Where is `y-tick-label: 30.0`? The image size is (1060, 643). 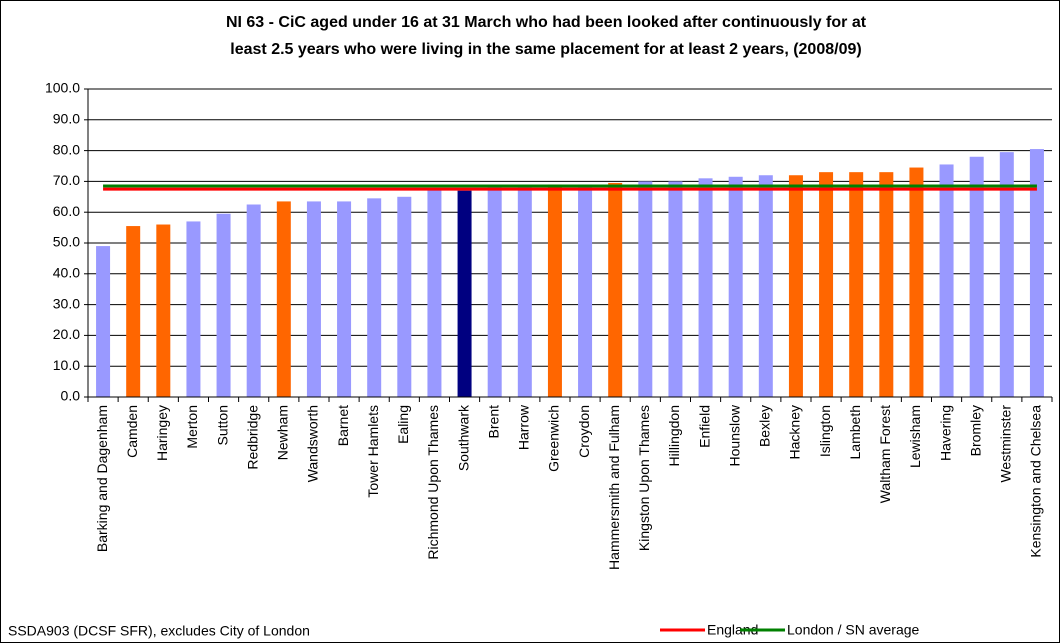
y-tick-label: 30.0 is located at coordinates (66, 303).